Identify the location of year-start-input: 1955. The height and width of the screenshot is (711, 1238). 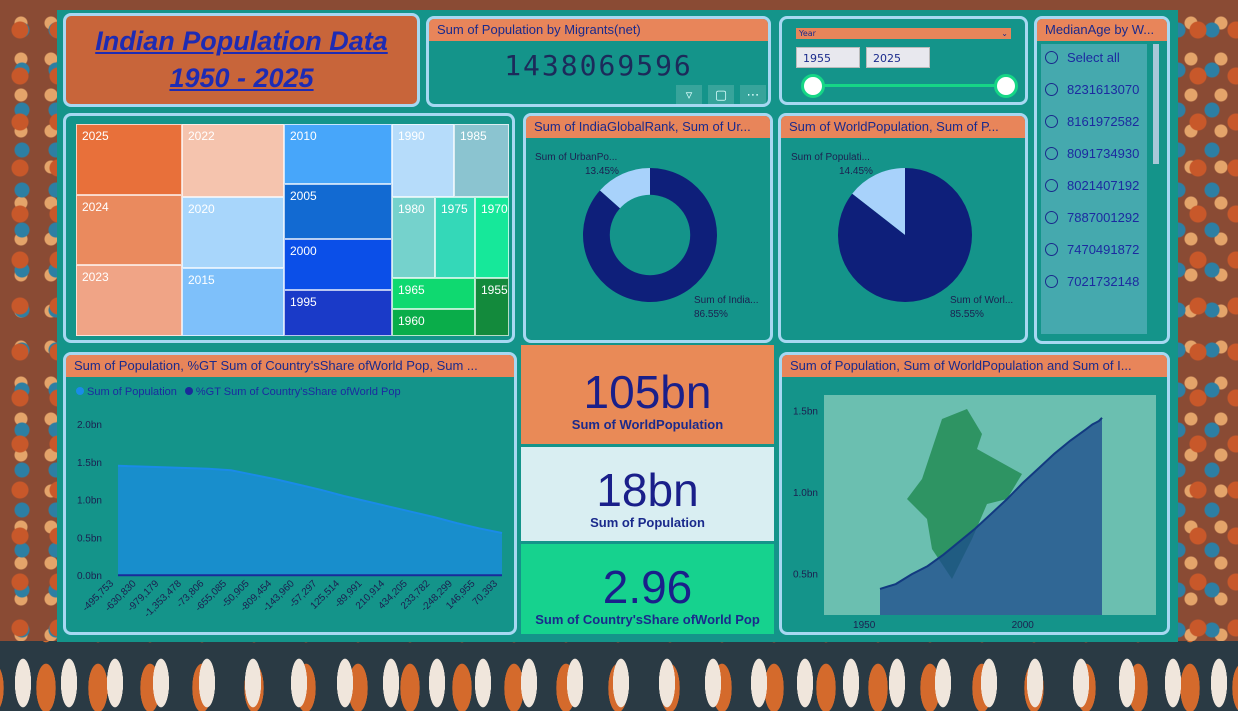
(828, 57).